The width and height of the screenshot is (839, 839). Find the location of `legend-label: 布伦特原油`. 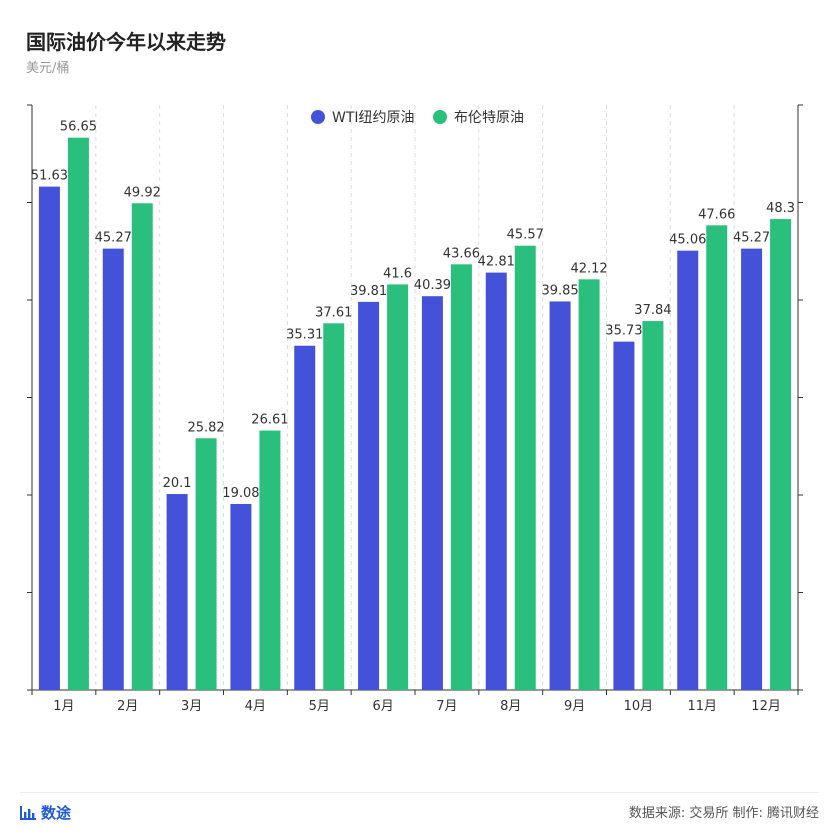

legend-label: 布伦特原油 is located at coordinates (489, 118).